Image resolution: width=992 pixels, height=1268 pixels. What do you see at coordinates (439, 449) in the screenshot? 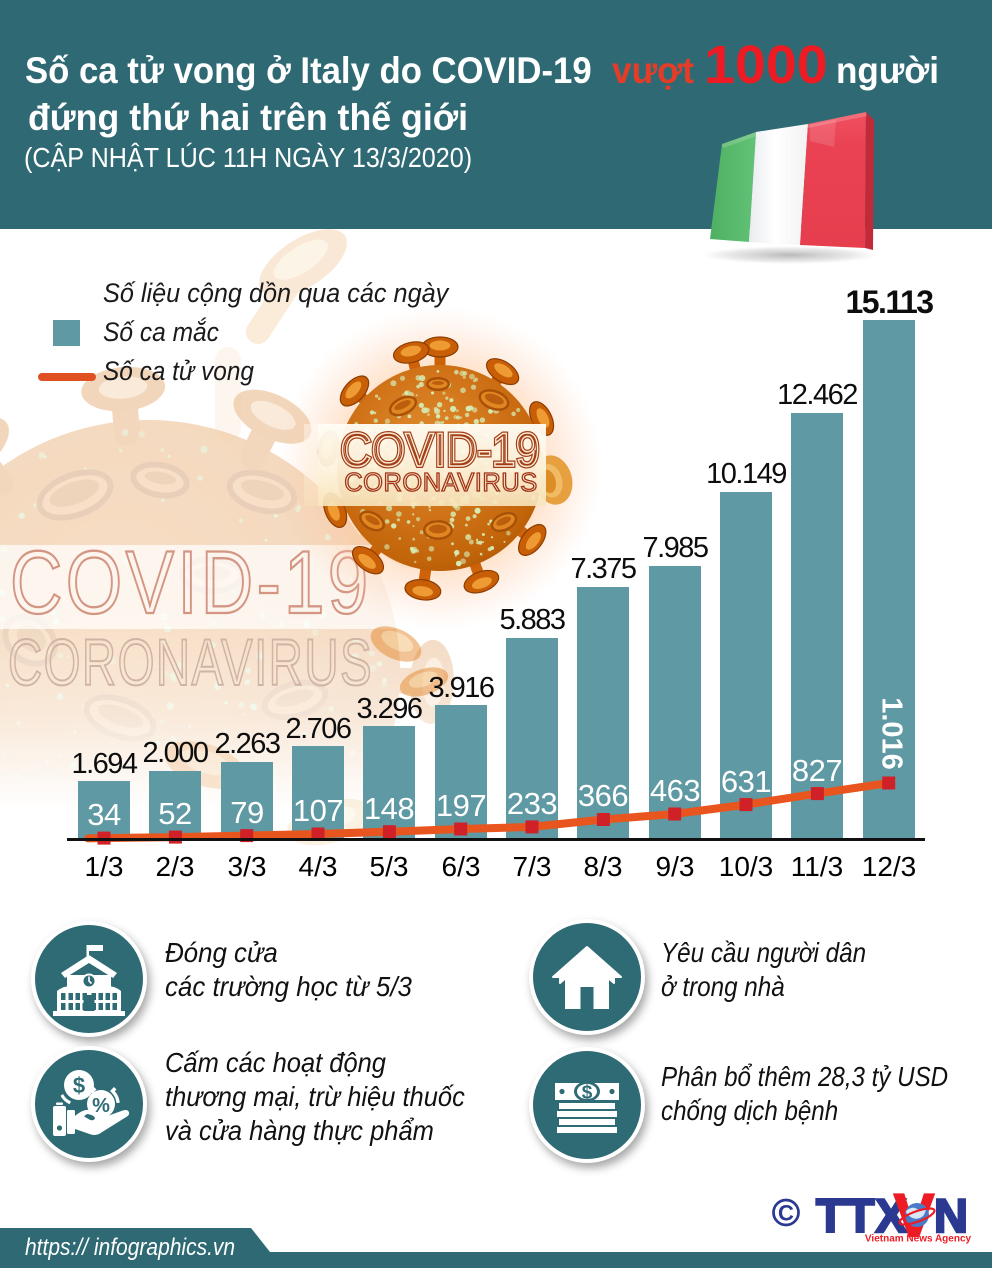
I see `svg-text: COVID-19` at bounding box center [439, 449].